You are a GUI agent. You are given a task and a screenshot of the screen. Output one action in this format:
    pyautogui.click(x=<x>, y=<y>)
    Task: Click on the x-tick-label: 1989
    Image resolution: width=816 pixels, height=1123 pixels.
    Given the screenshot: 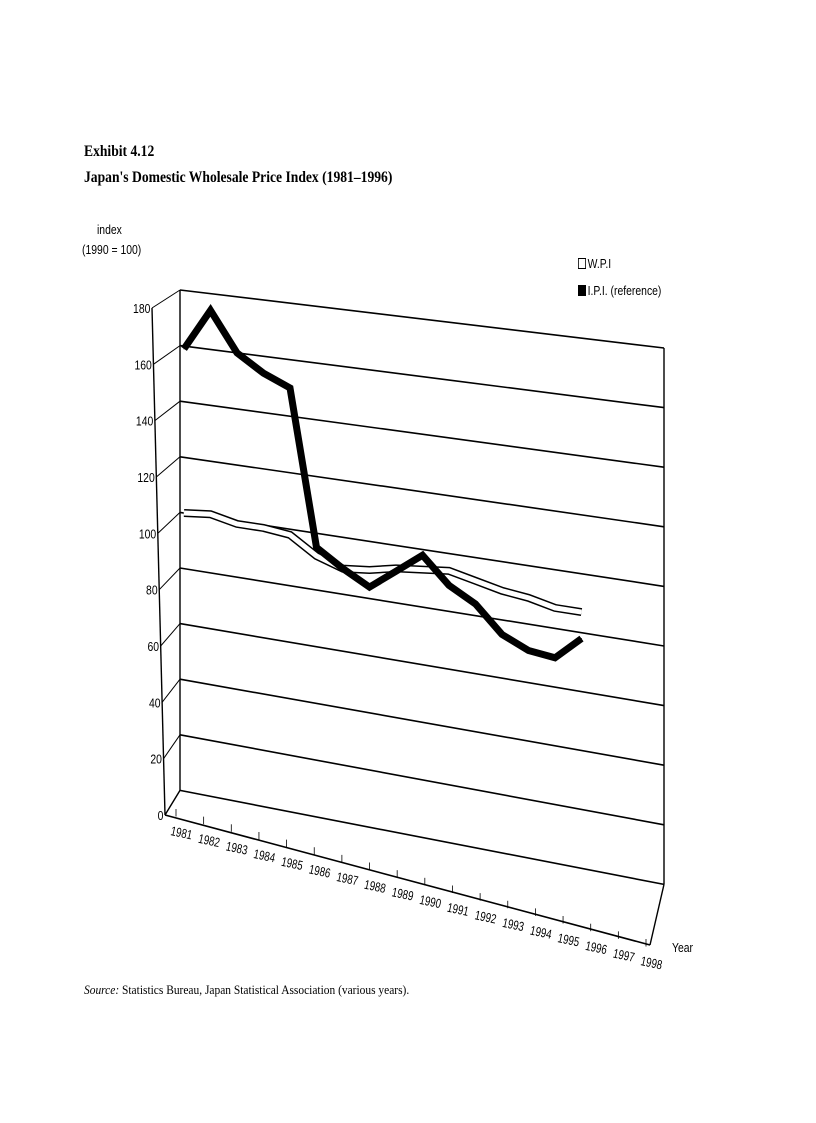 What is the action you would take?
    pyautogui.click(x=402, y=895)
    